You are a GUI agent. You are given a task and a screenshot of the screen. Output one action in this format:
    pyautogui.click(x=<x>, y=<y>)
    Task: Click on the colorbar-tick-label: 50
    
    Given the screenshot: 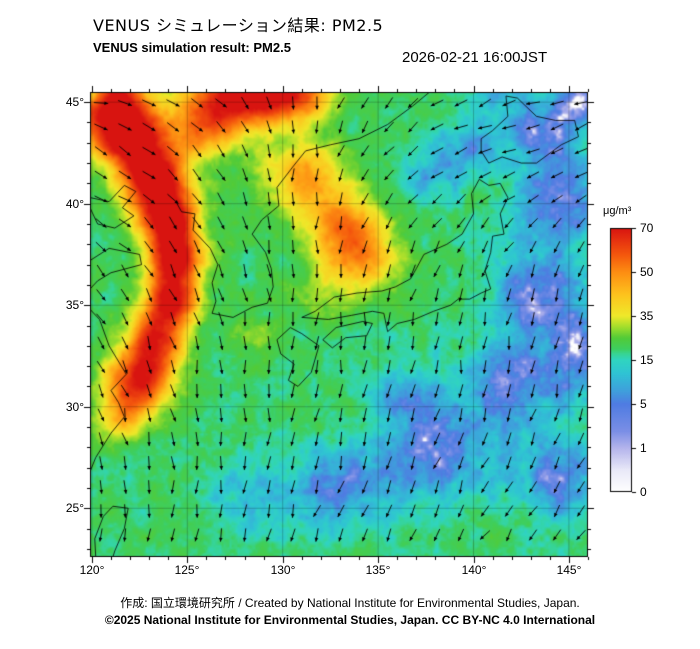 What is the action you would take?
    pyautogui.click(x=647, y=272)
    